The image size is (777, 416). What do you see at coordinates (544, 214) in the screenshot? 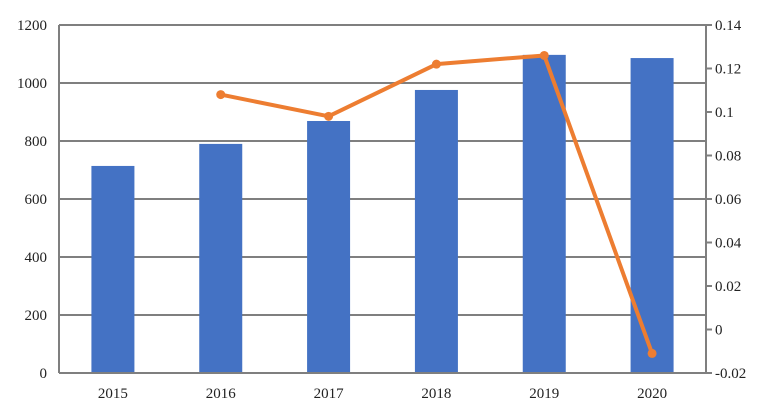
I see `bar-2019` at bounding box center [544, 214].